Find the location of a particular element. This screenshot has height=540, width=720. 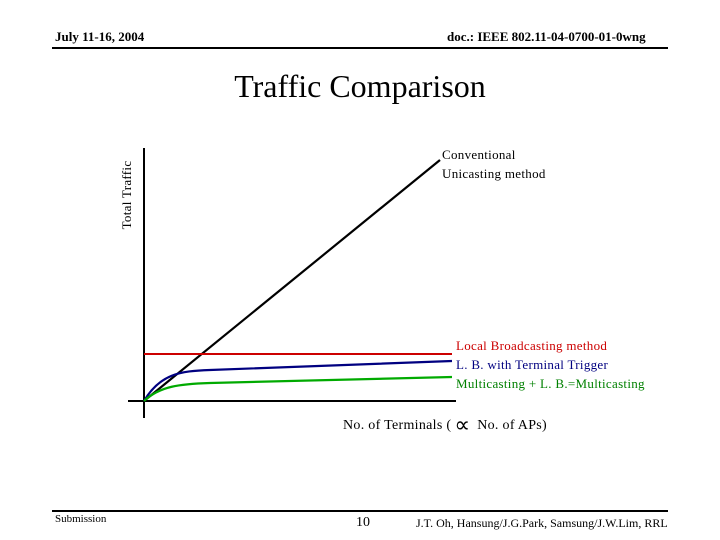

header-date: July 11-16, 2004 is located at coordinates (100, 36).